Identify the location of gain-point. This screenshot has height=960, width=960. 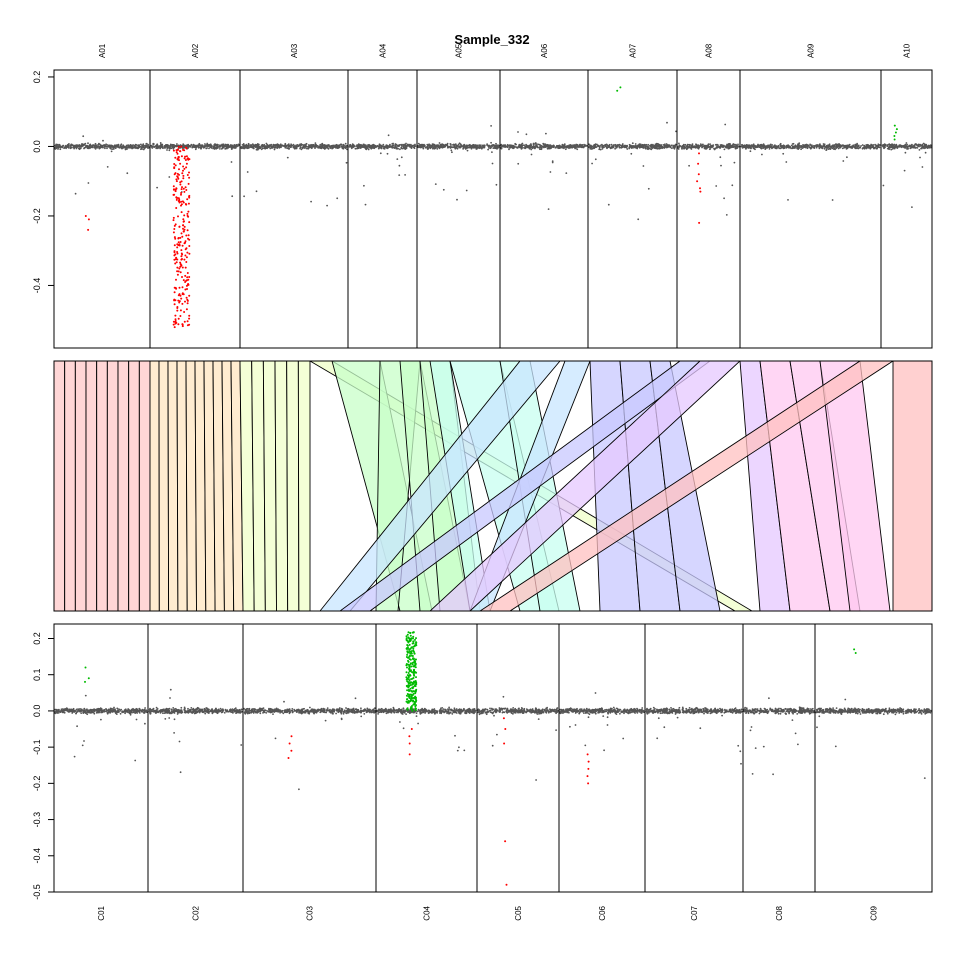
(620, 87).